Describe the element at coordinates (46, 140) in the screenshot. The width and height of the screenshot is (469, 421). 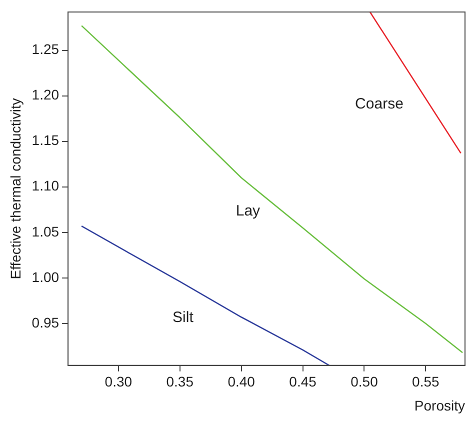
I see `y-tick-label: 1.15` at that location.